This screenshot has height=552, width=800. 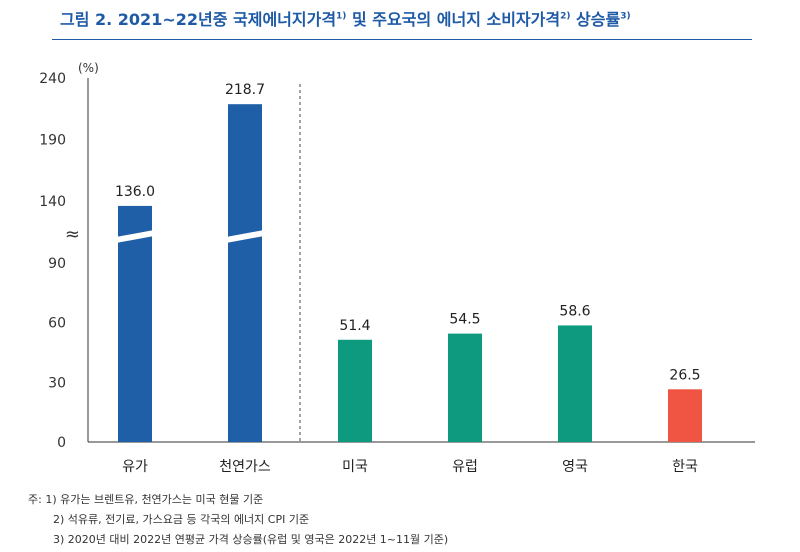 I want to click on x-tick-label: 천연가스, so click(x=245, y=467).